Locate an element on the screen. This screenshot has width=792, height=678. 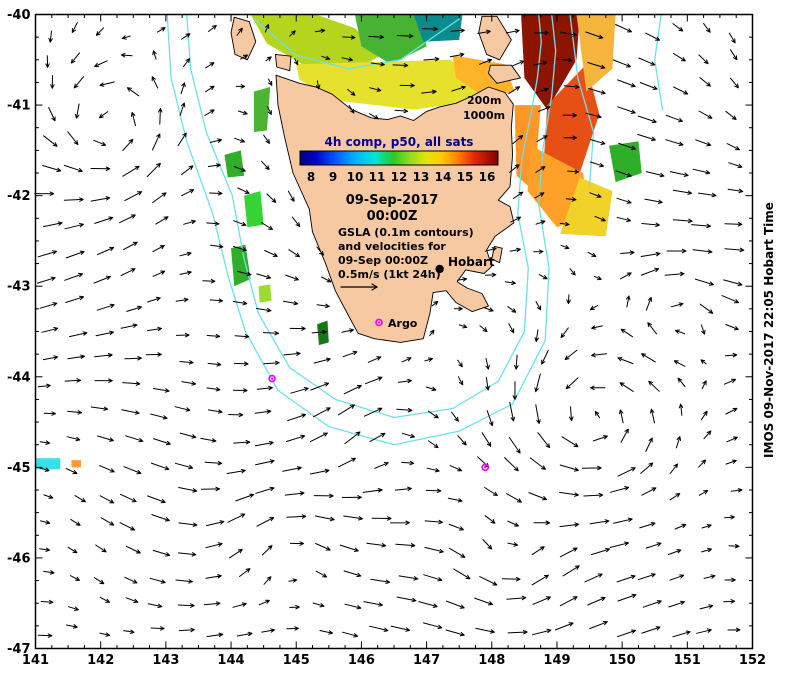
colorbar-tick-label: 10 is located at coordinates (355, 177).